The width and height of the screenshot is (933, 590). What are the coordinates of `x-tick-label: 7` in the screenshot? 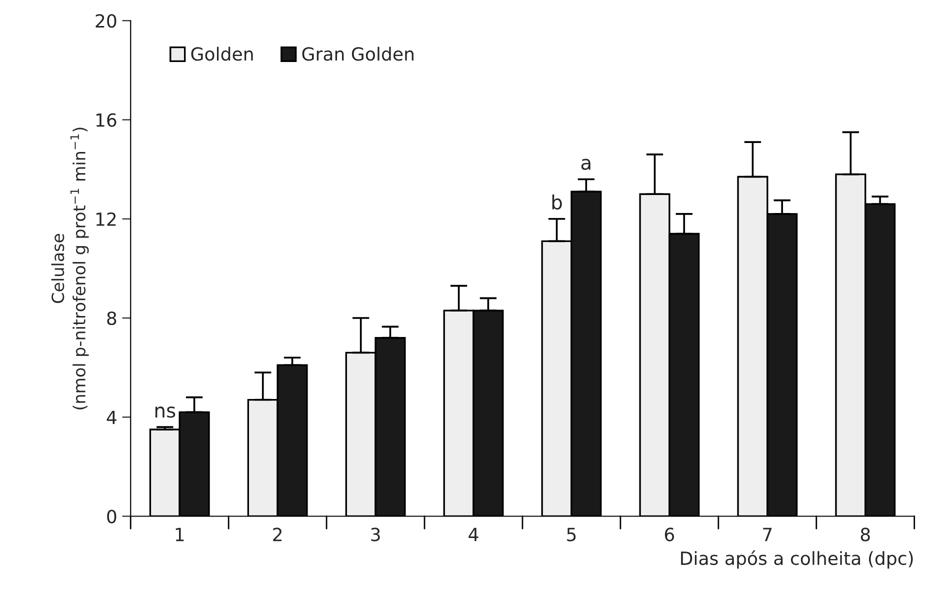 It's located at (767, 535).